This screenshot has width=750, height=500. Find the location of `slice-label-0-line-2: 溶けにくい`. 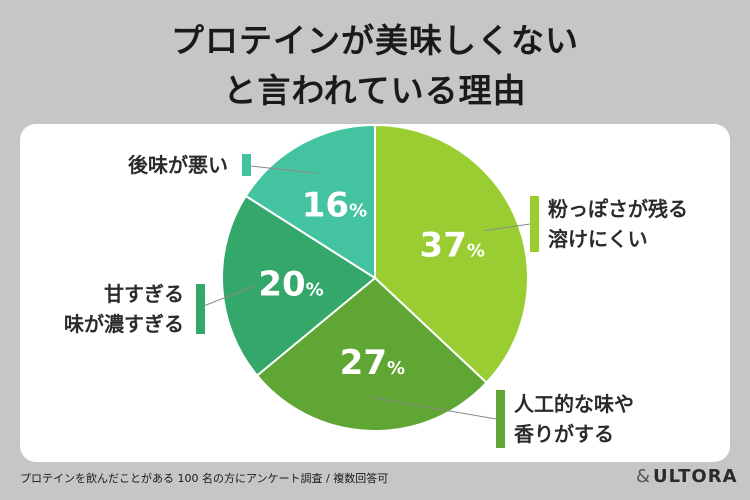

slice-label-0-line-2: 溶けにくい is located at coordinates (598, 239).